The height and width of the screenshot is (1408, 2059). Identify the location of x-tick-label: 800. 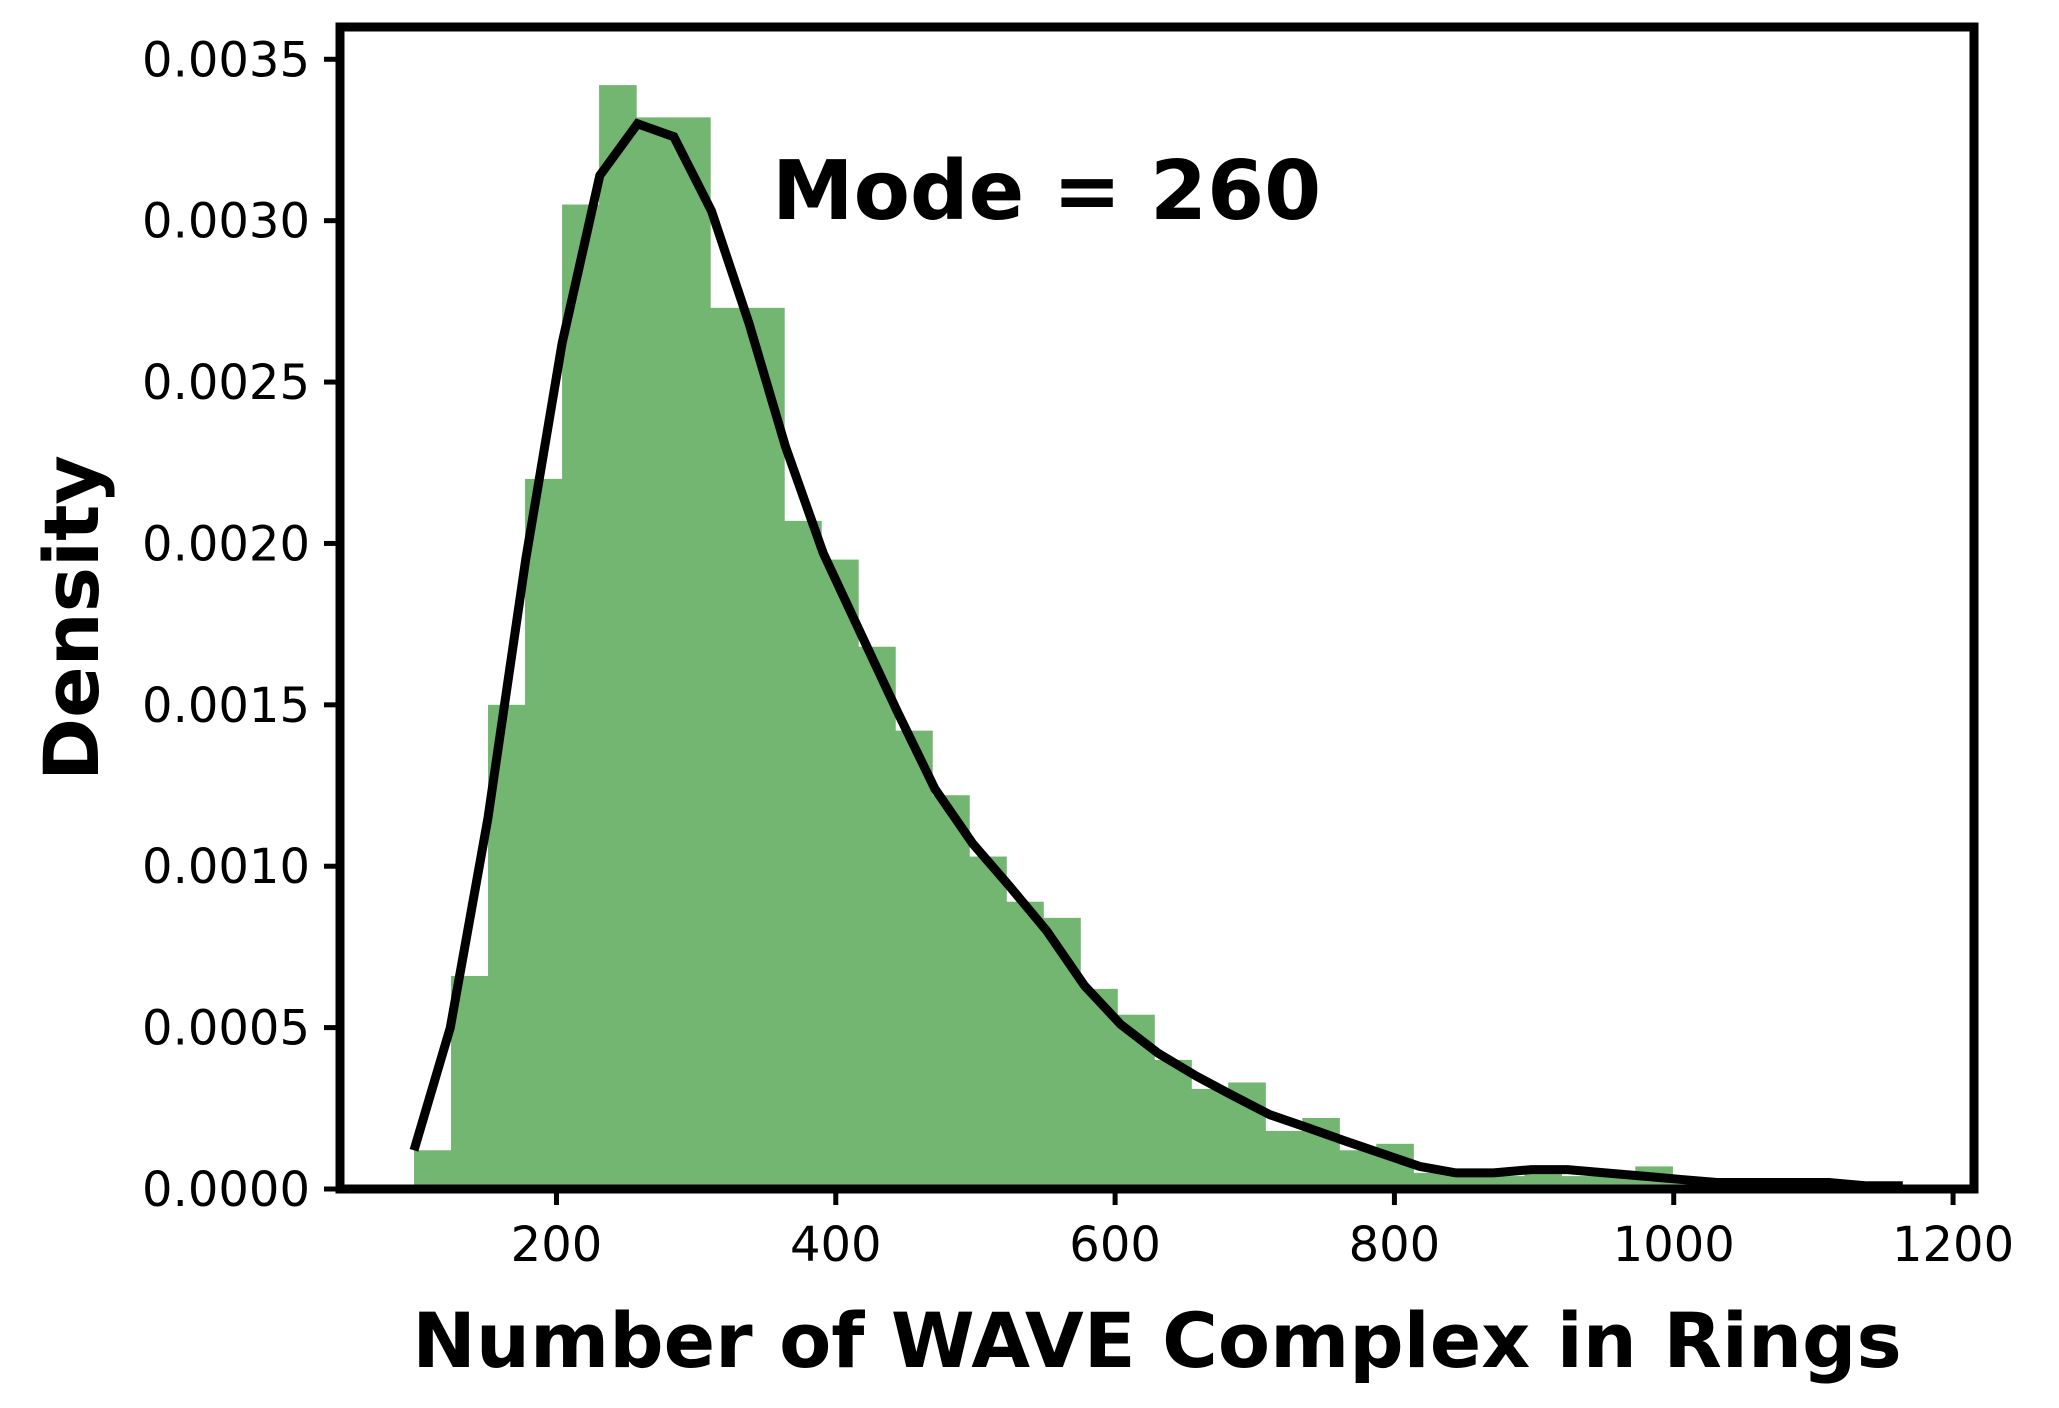
(1395, 1245).